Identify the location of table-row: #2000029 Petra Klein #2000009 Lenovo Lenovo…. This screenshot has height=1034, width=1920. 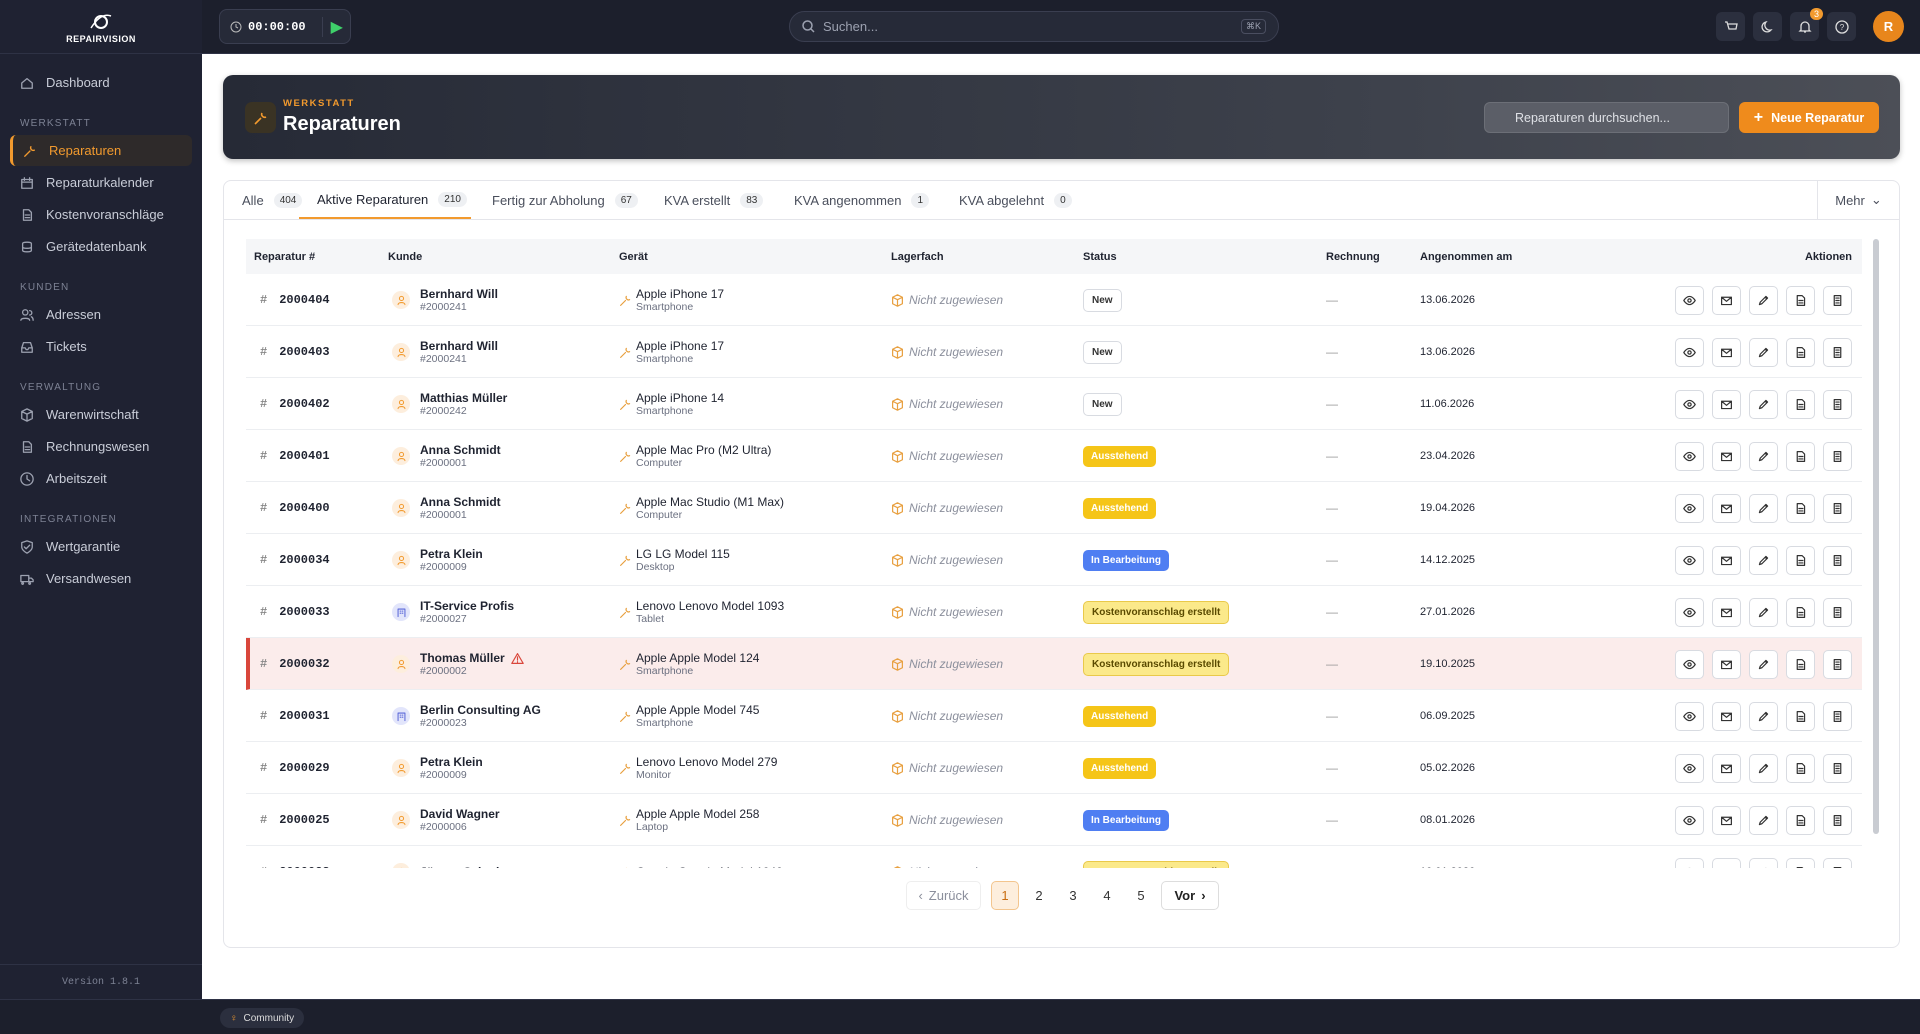
(1054, 768).